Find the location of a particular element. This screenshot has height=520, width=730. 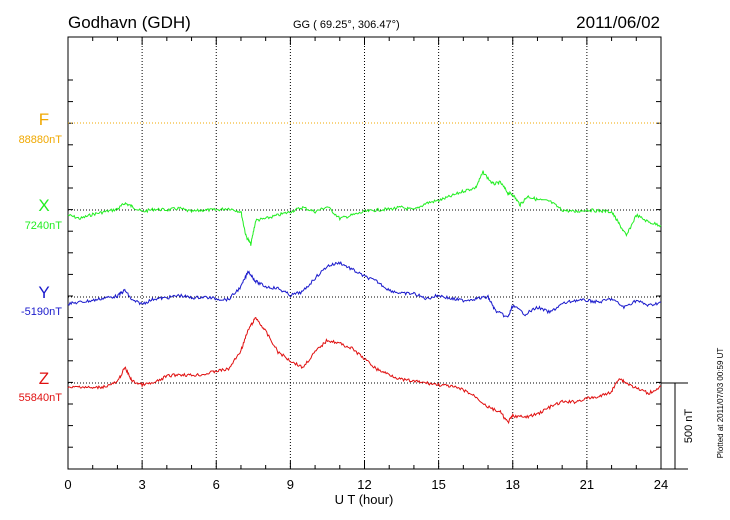

x-tick-label-0: 0 is located at coordinates (67, 484).